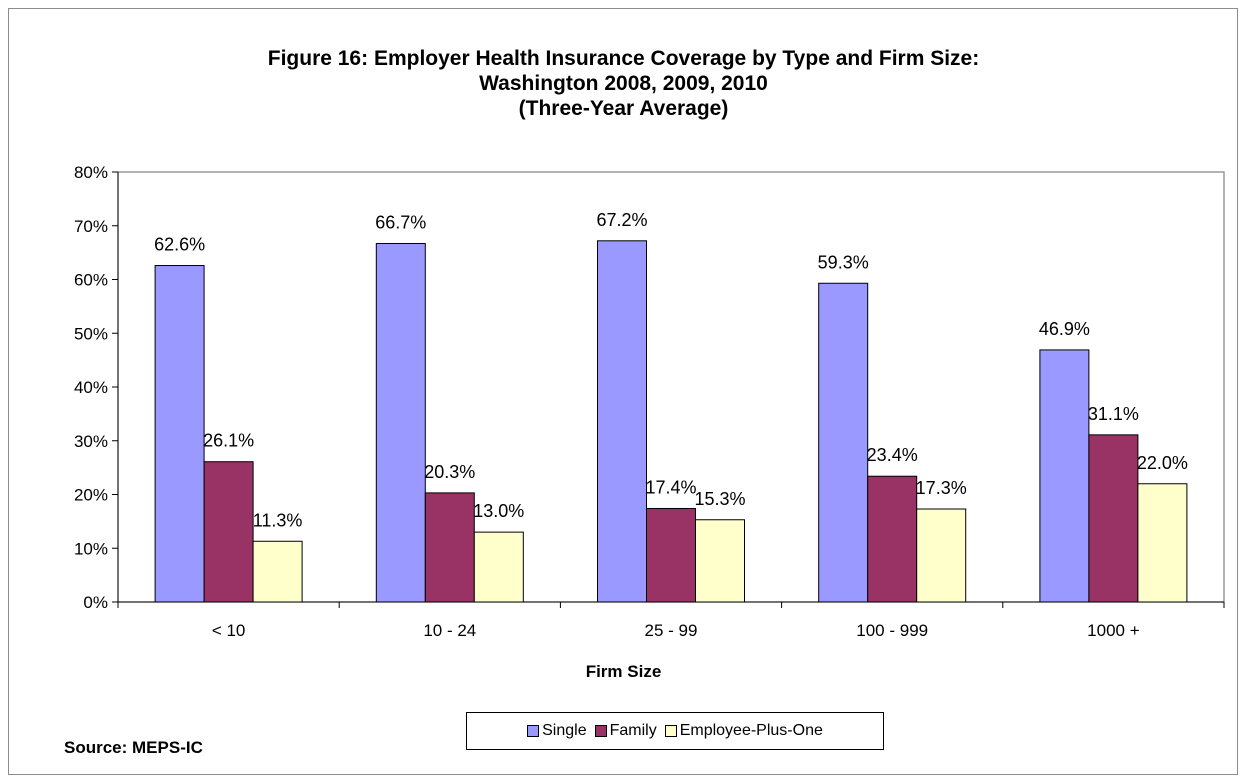 The width and height of the screenshot is (1247, 784). What do you see at coordinates (228, 441) in the screenshot?
I see `data-label-family: 26.1%` at bounding box center [228, 441].